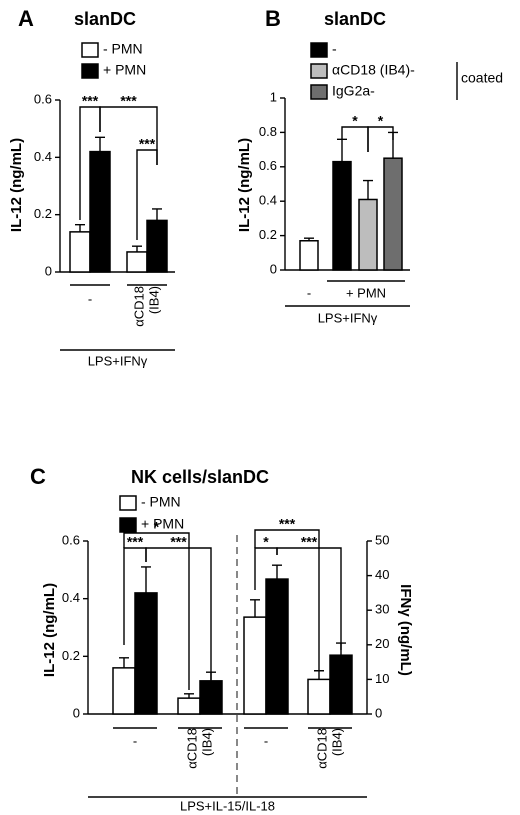  What do you see at coordinates (382, 643) in the screenshot?
I see `y2-tick-label: 20` at bounding box center [382, 643].